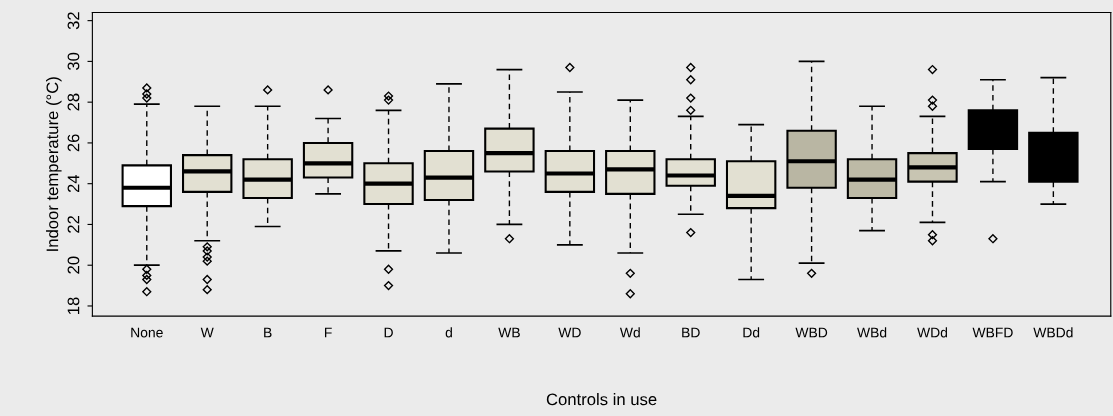 The width and height of the screenshot is (1113, 416). I want to click on x-tick-label: W, so click(207, 332).